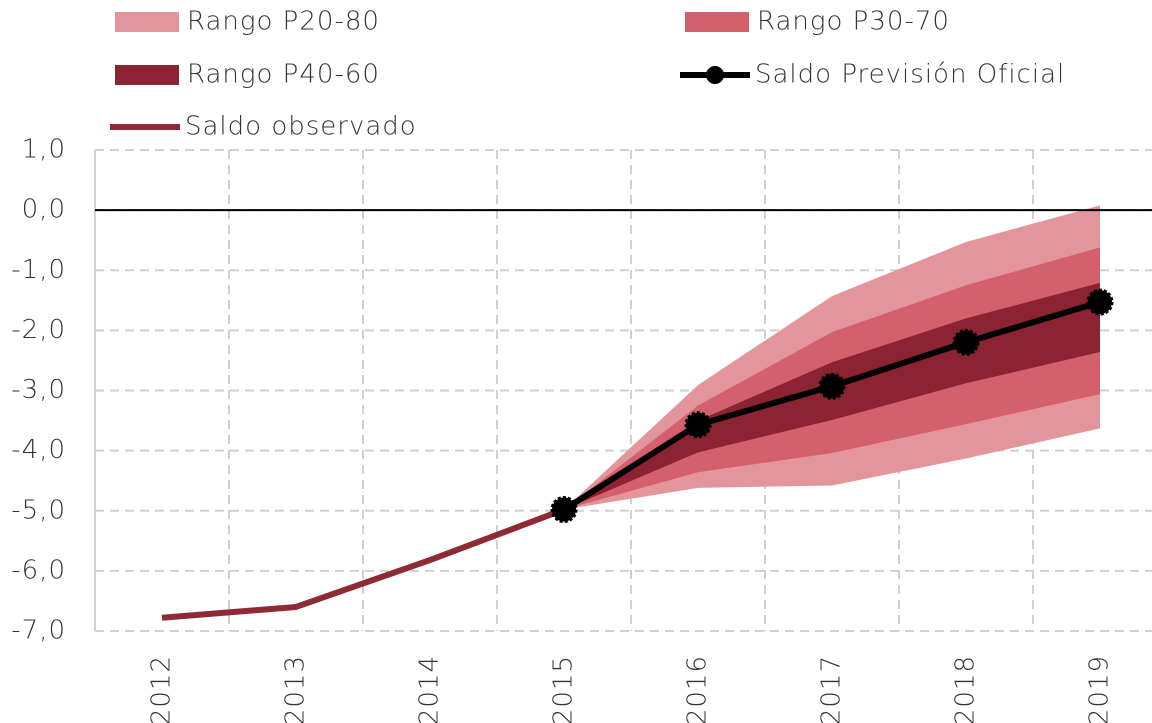  I want to click on y-tick-label: -2,0, so click(38, 330).